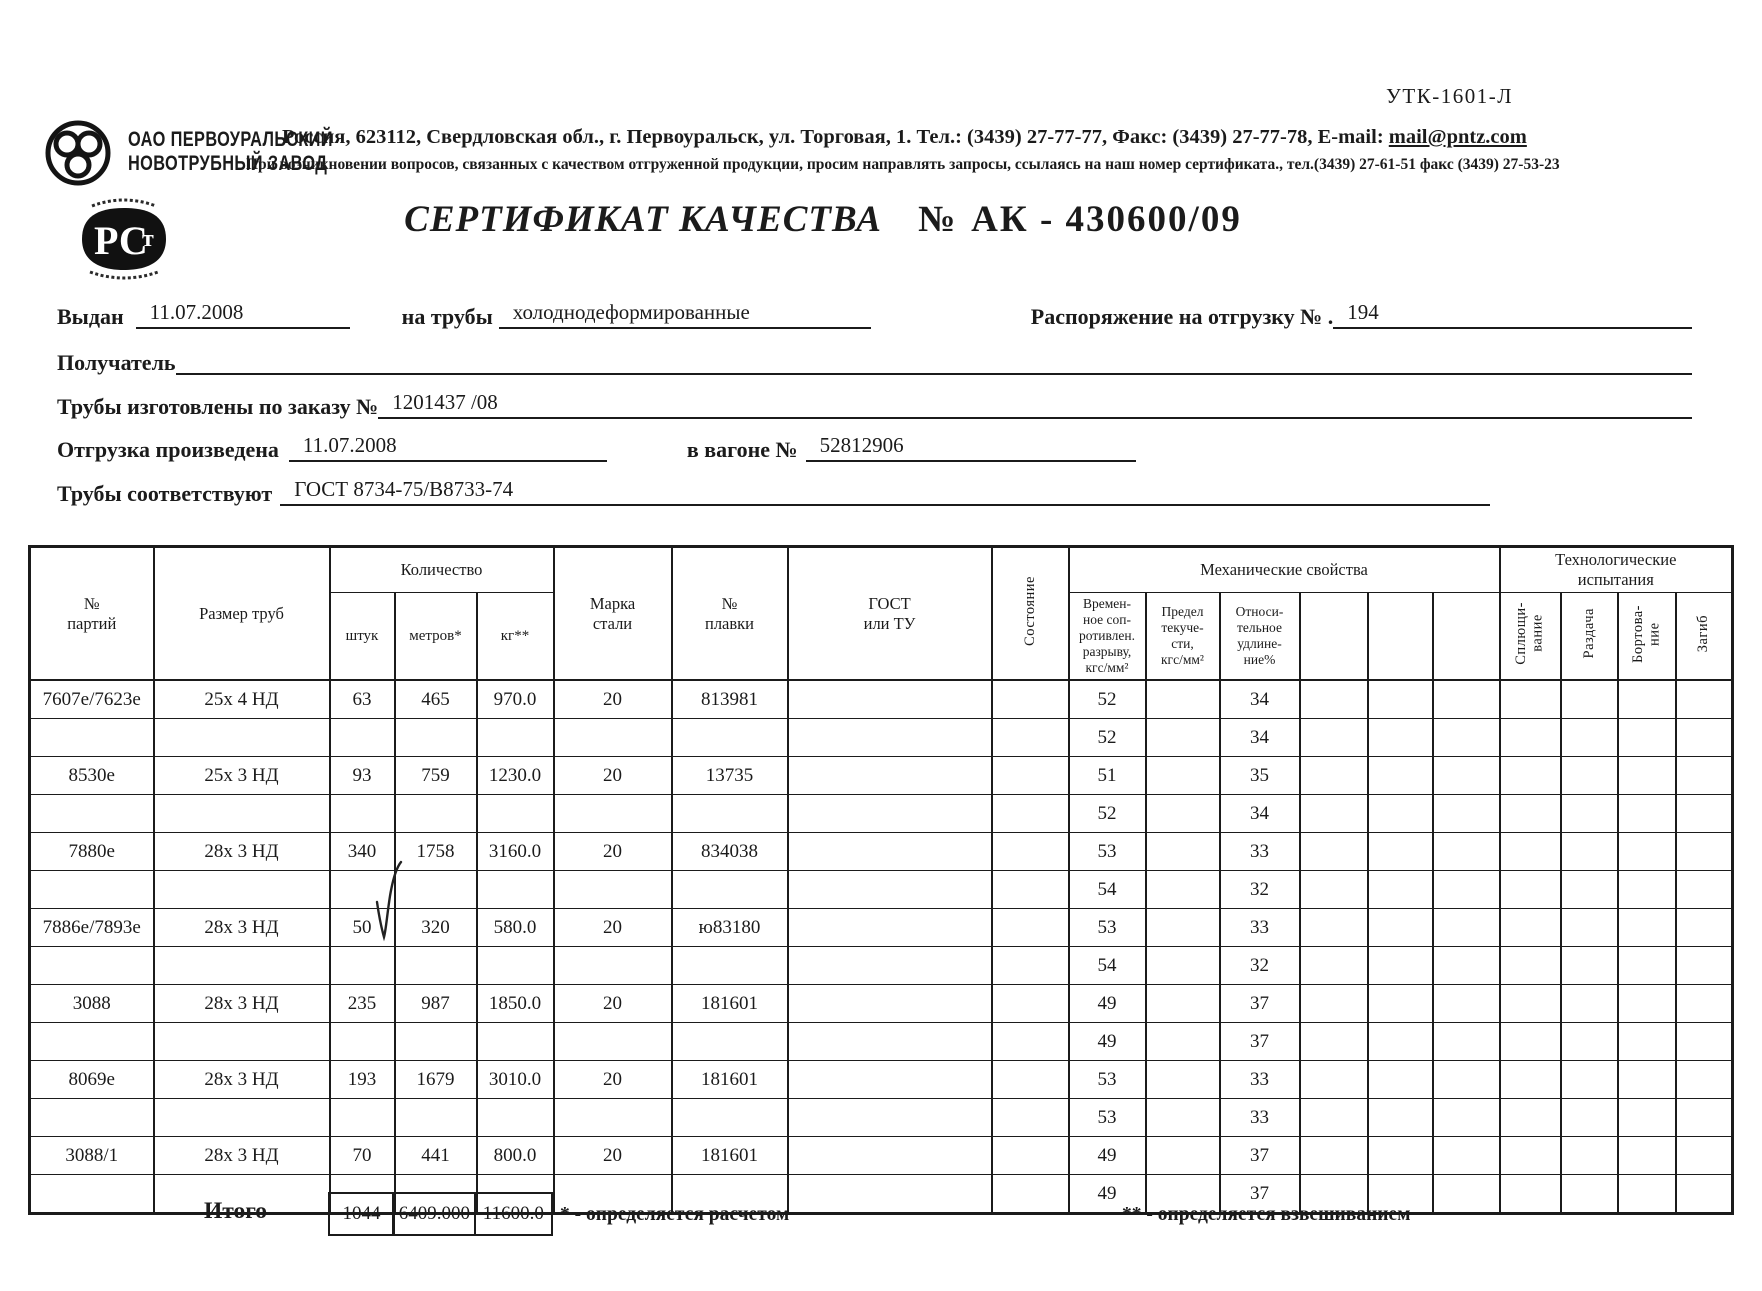  What do you see at coordinates (515, 775) in the screenshot?
I see `table-cell: 1230.0` at bounding box center [515, 775].